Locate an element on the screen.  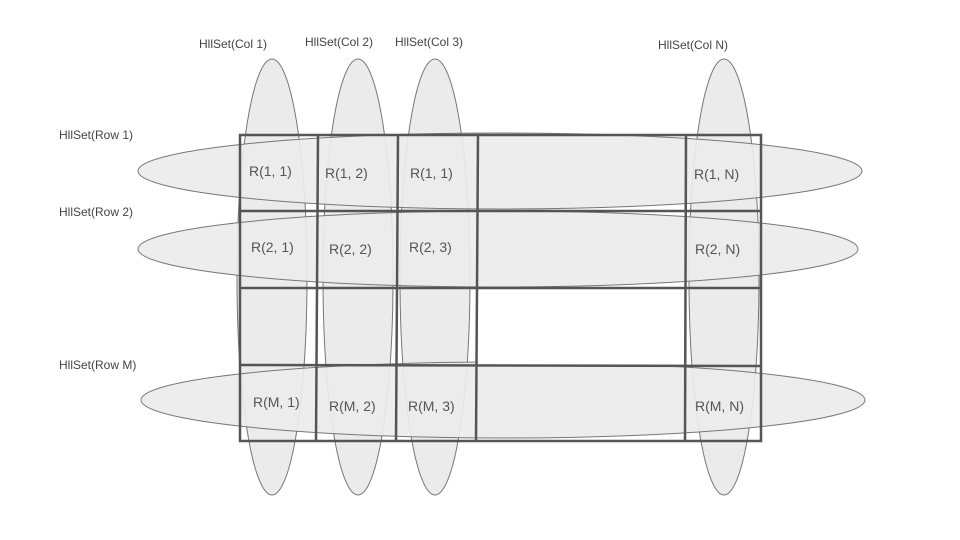
column-label-col-3: HllSet(Col 3) is located at coordinates (429, 42).